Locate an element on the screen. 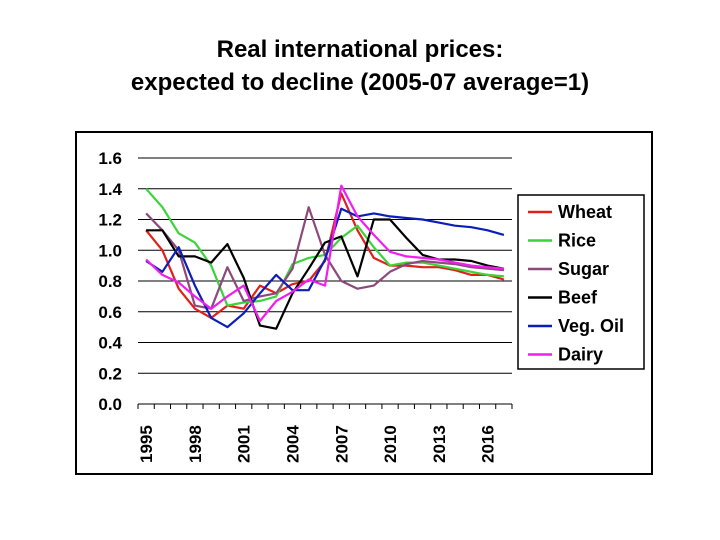 The image size is (720, 540). legend-label: Dairy is located at coordinates (580, 355).